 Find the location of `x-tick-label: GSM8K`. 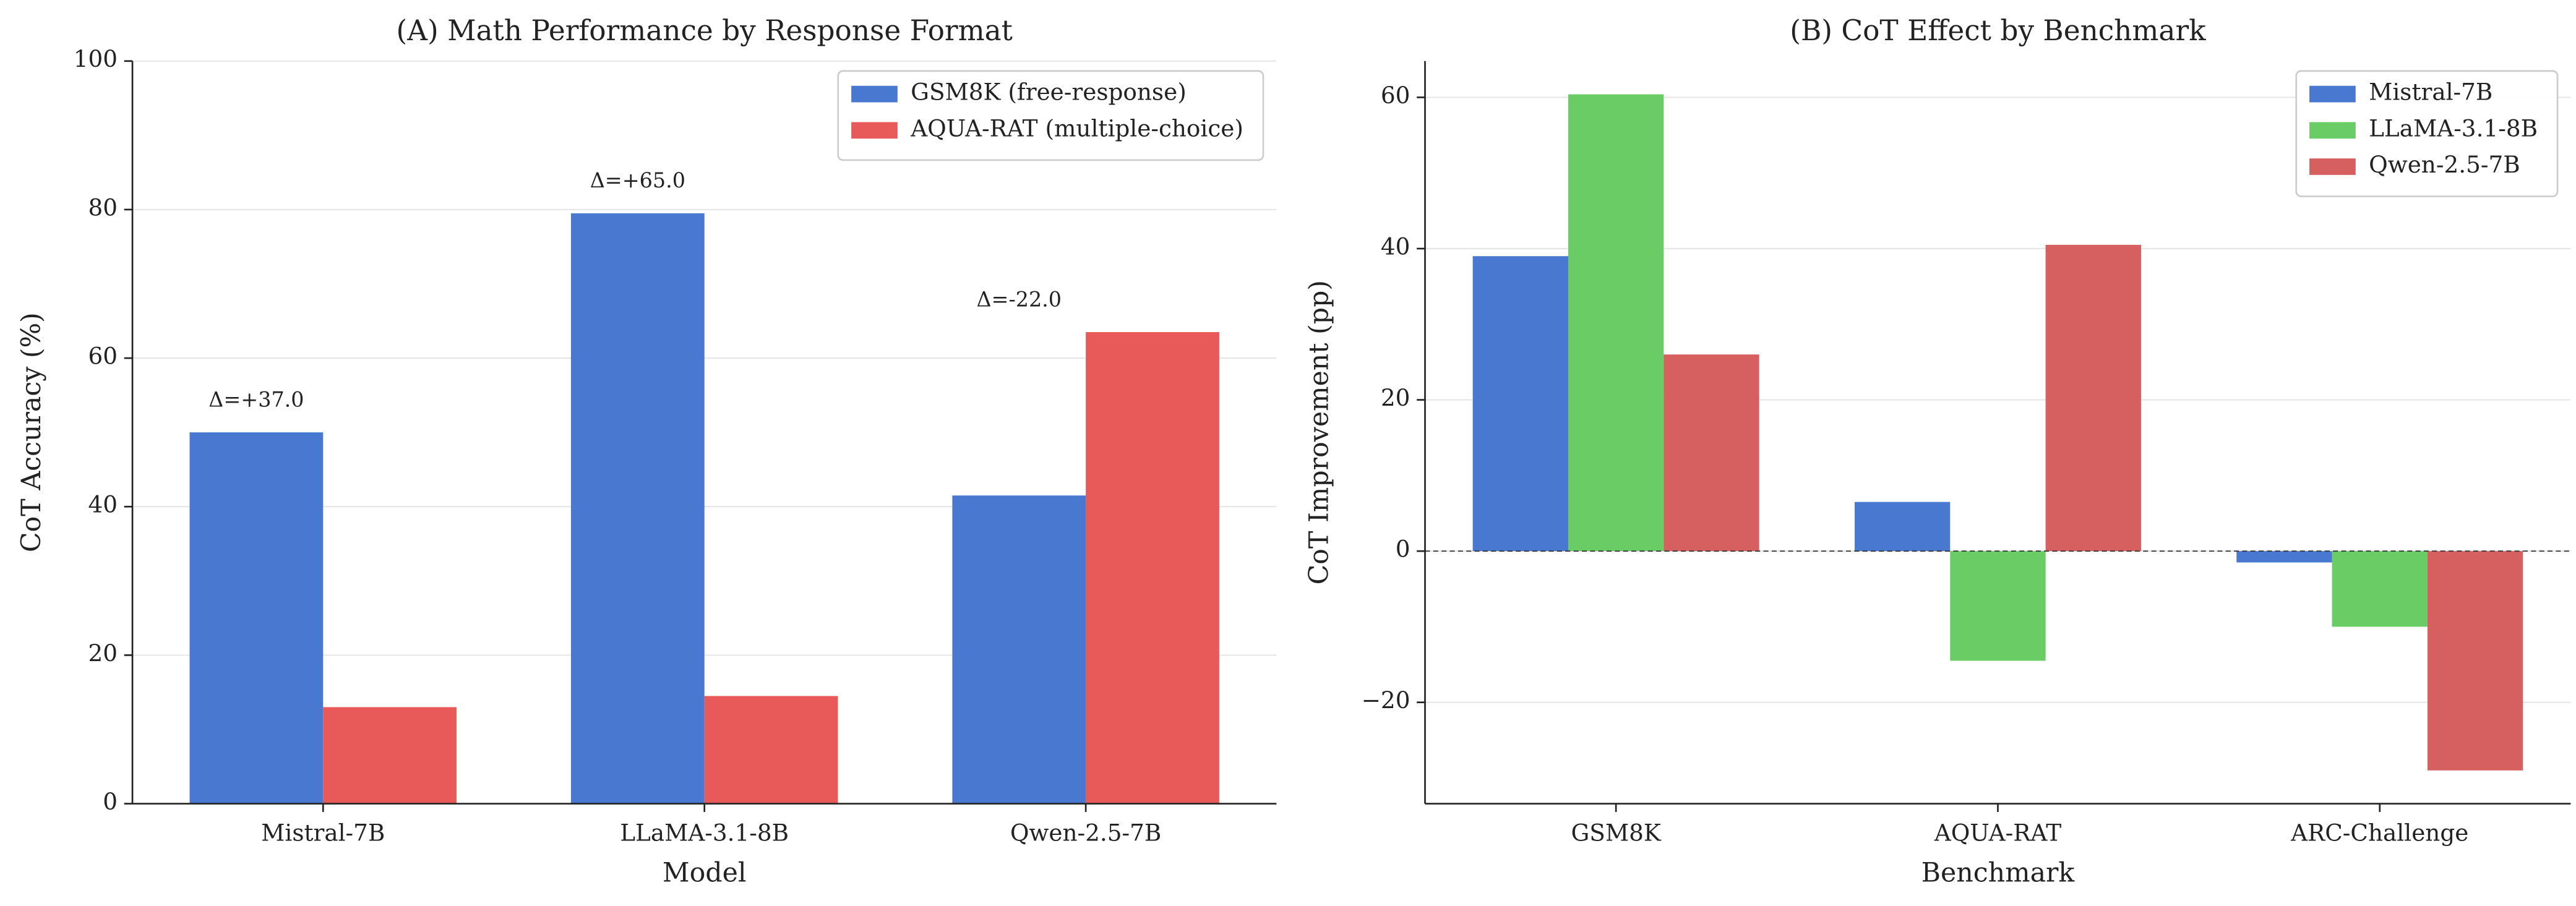

x-tick-label: GSM8K is located at coordinates (1616, 833).